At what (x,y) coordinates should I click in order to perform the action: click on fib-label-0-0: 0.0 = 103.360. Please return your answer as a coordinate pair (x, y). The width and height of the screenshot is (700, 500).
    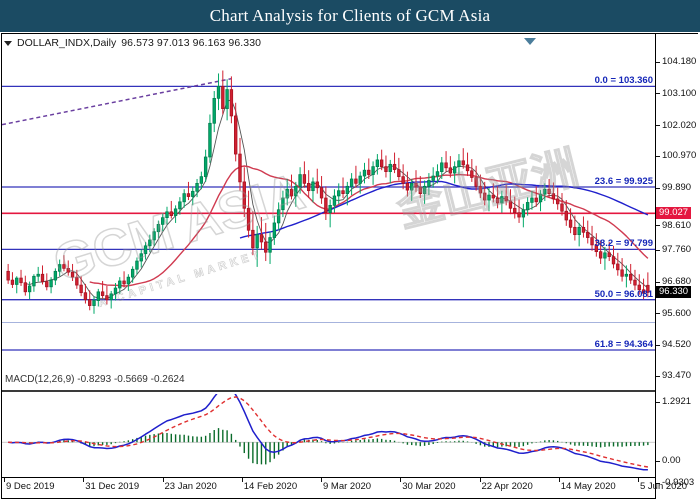
    Looking at the image, I should click on (623, 81).